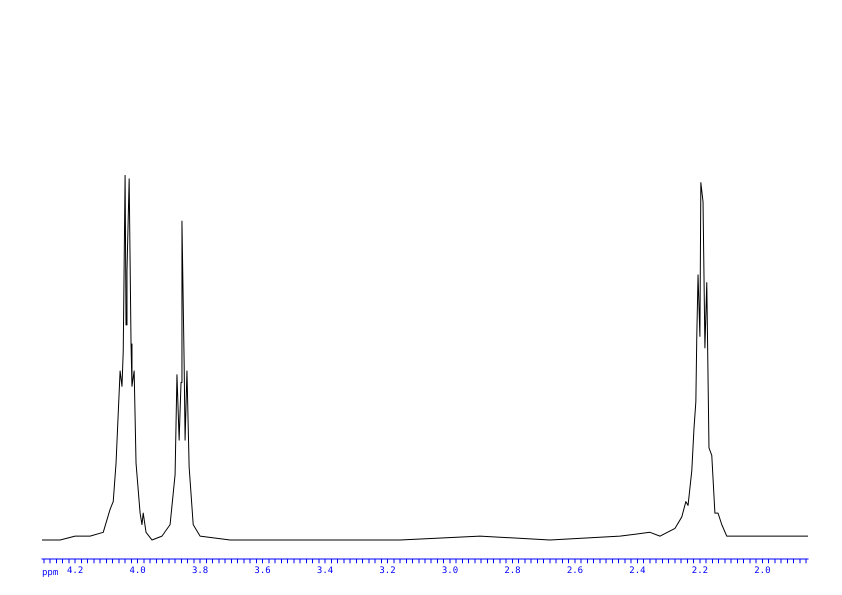  I want to click on x-tick-label: 3.2, so click(387, 571).